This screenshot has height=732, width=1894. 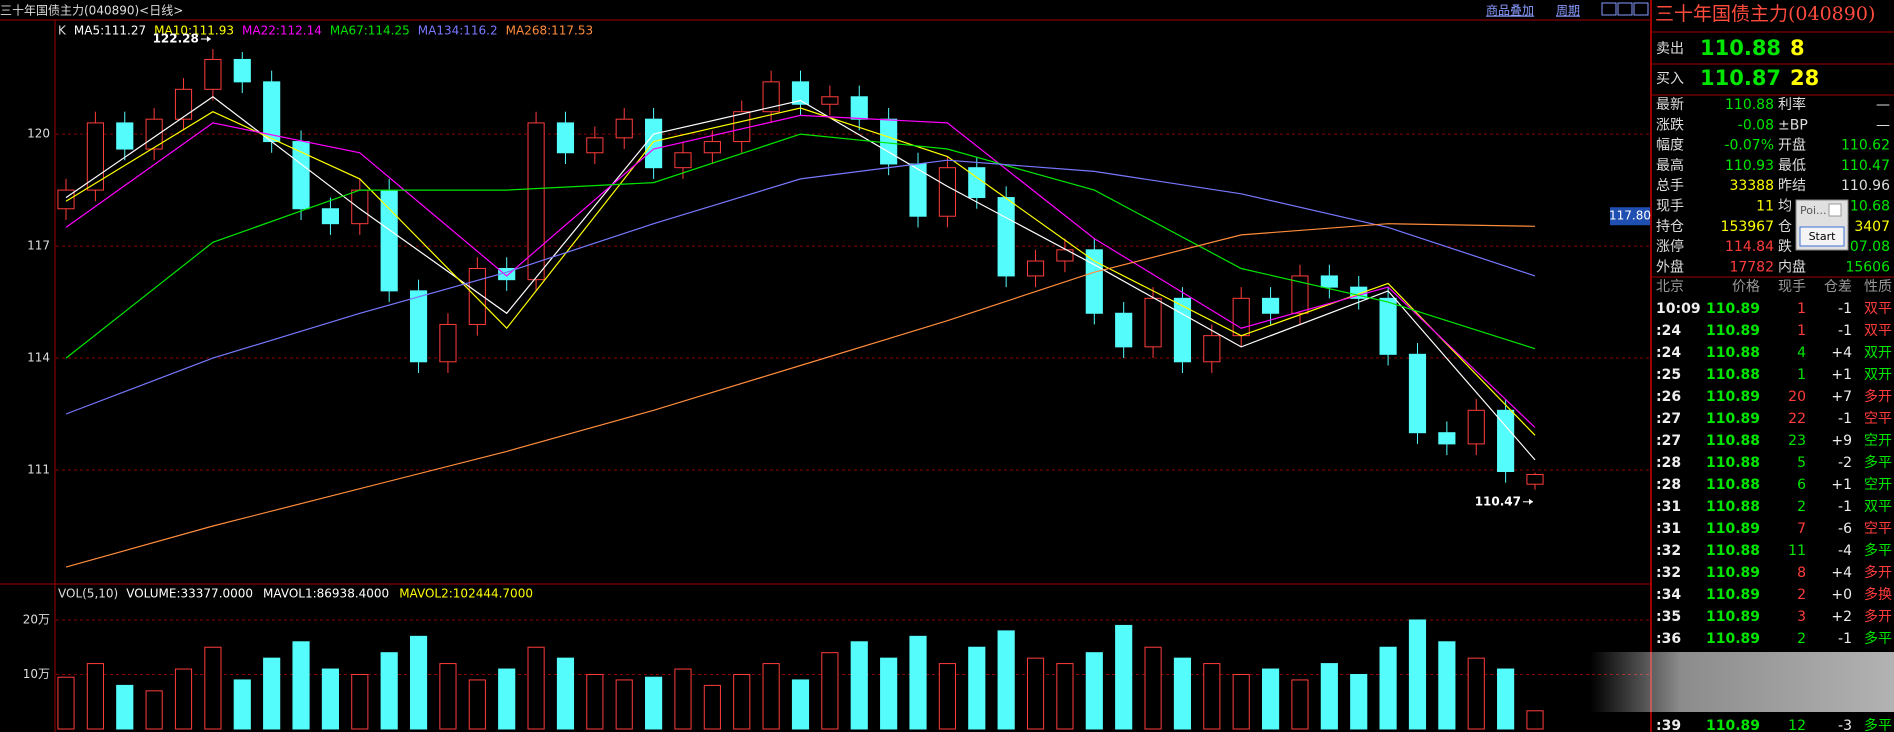 I want to click on bid-price: 110.87, so click(x=1740, y=78).